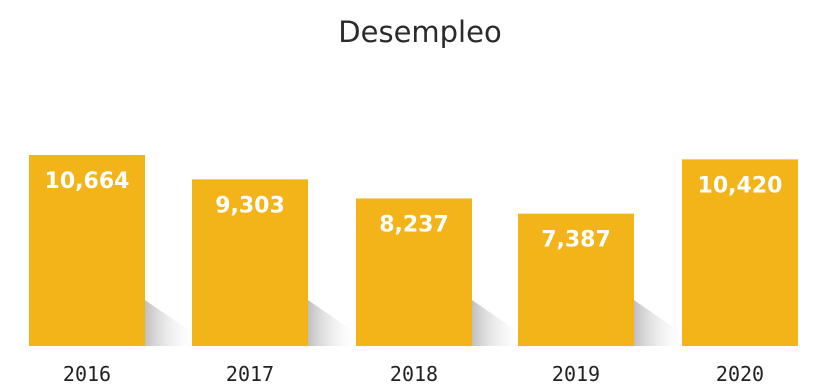 This screenshot has width=817, height=386. Describe the element at coordinates (250, 205) in the screenshot. I see `data-label: 9,303` at that location.